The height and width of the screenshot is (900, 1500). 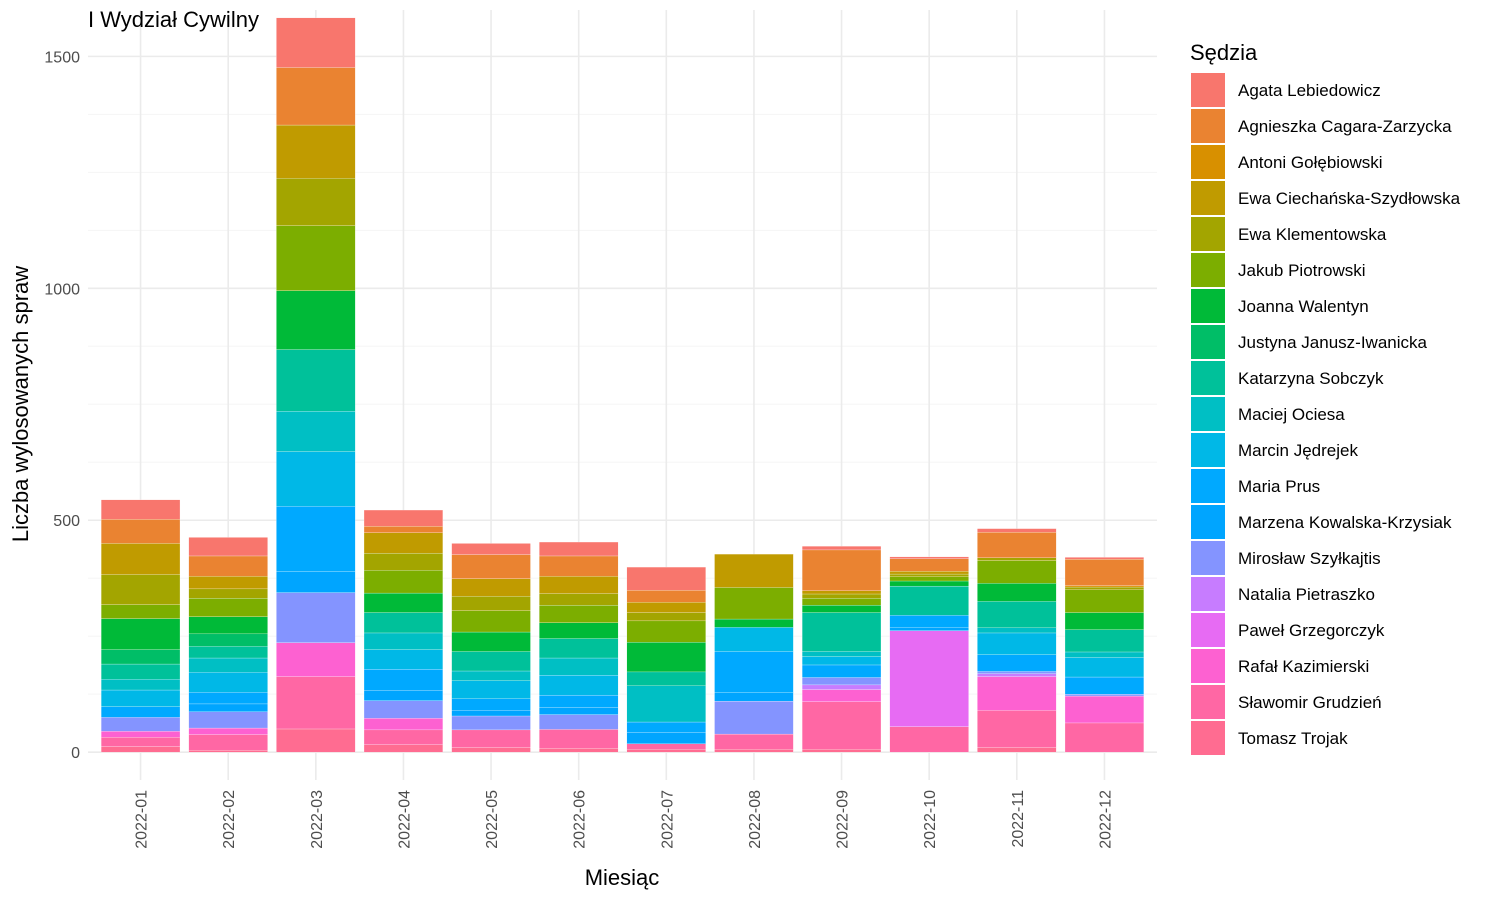 What do you see at coordinates (1303, 306) in the screenshot?
I see `legend-label: Joanna Walentyn` at bounding box center [1303, 306].